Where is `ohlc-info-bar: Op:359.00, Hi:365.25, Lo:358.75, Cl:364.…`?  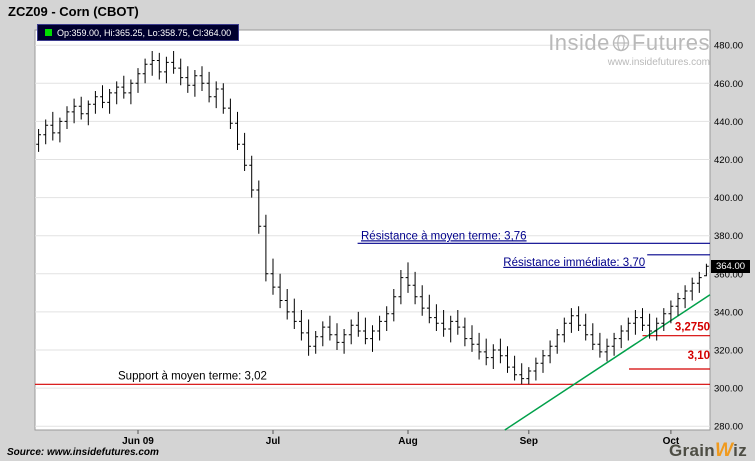 ohlc-info-bar: Op:359.00, Hi:365.25, Lo:358.75, Cl:364.… is located at coordinates (138, 32).